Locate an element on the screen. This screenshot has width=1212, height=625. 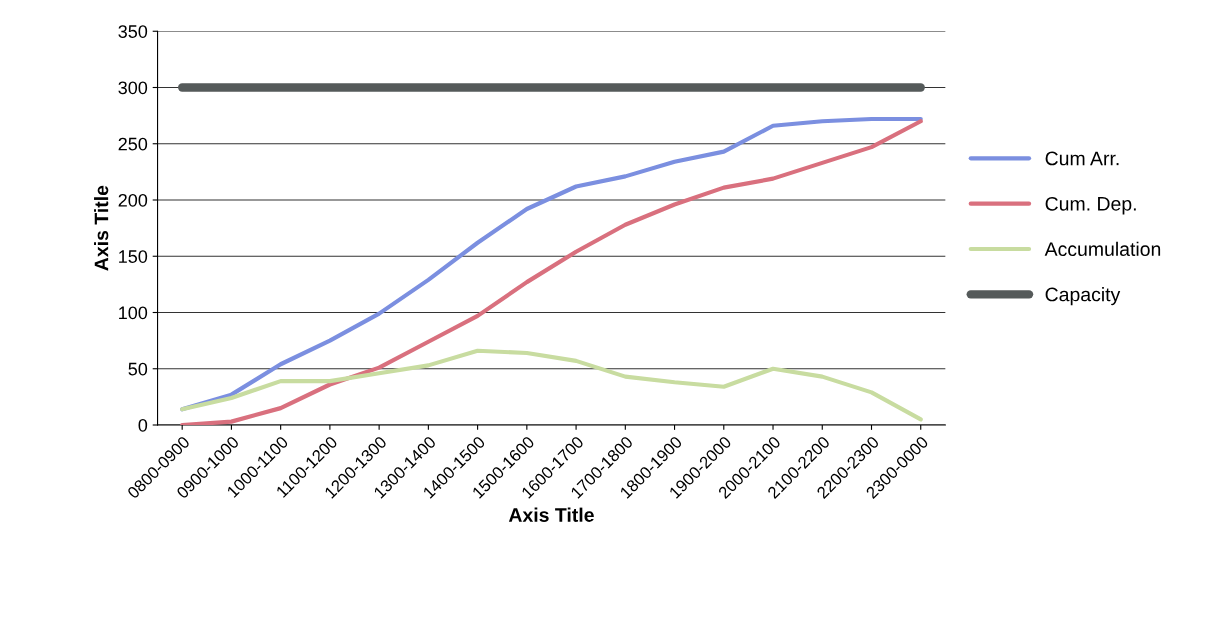
y-tick-label: 100 is located at coordinates (133, 313).